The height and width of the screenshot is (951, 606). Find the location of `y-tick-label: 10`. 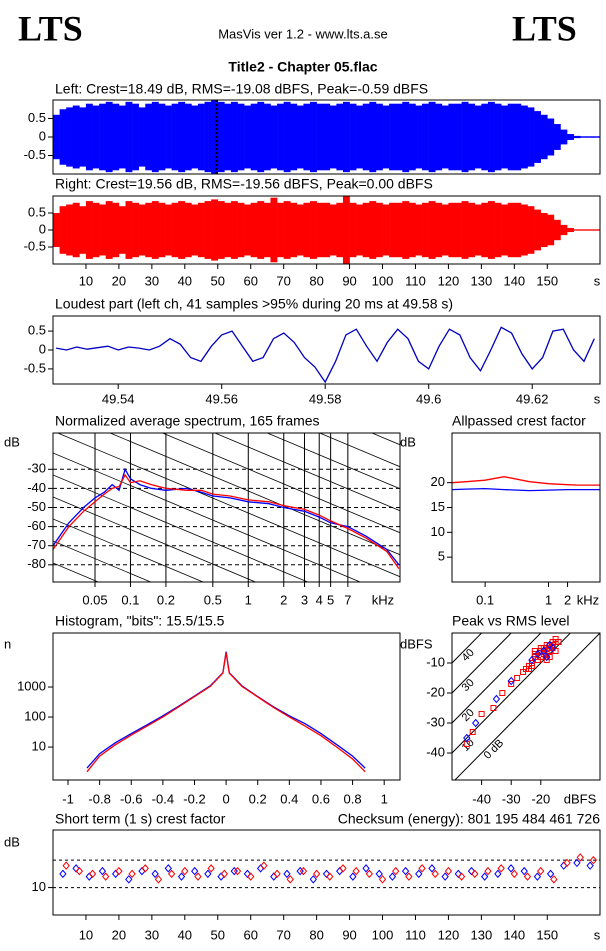

y-tick-label: 10 is located at coordinates (39, 746).